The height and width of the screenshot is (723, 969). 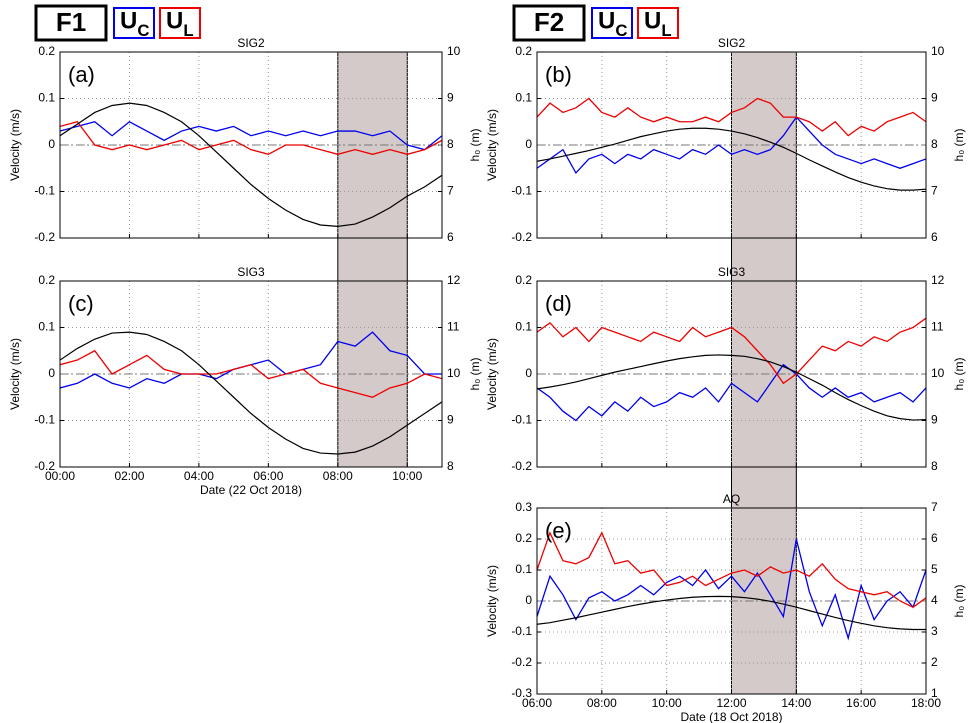 I want to click on x-tick-label: 16:00, so click(x=861, y=703).